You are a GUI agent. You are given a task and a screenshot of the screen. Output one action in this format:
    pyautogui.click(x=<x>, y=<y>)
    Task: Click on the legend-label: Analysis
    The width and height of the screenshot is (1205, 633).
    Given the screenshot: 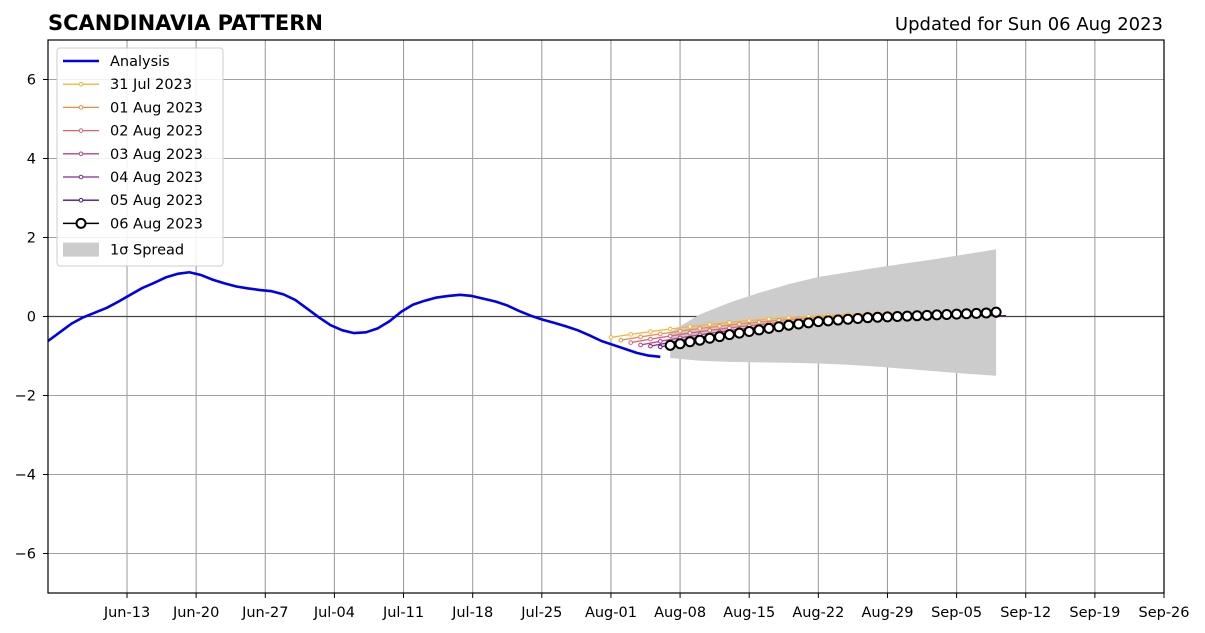 What is the action you would take?
    pyautogui.click(x=140, y=62)
    